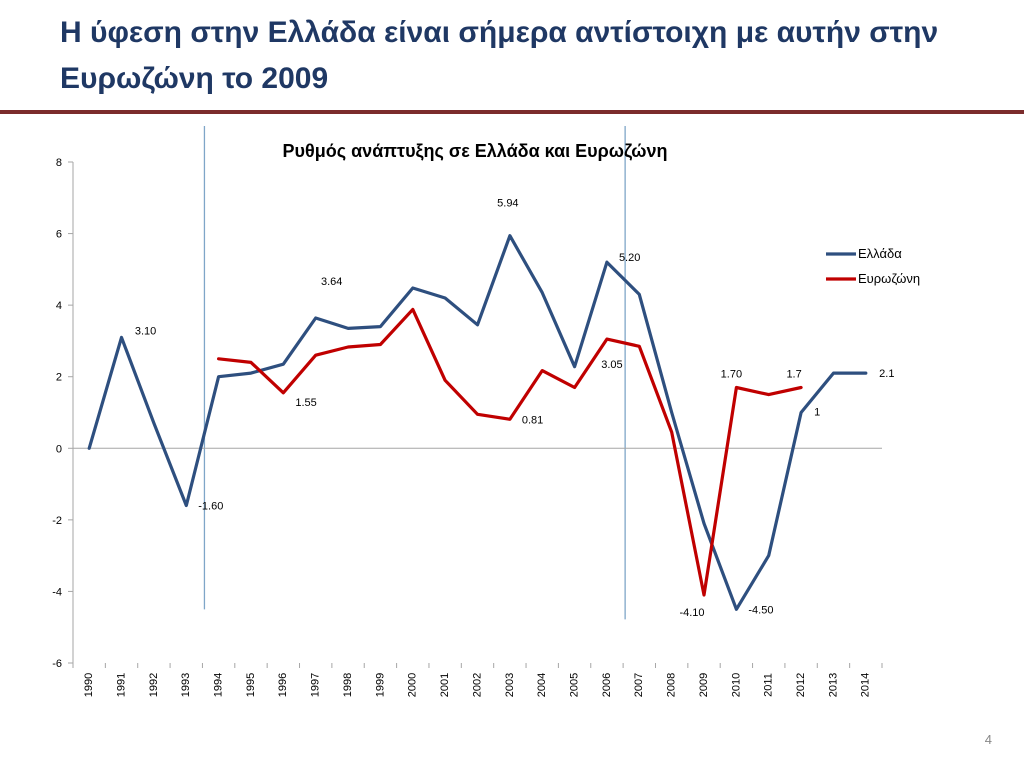 This screenshot has width=1024, height=768. What do you see at coordinates (607, 685) in the screenshot?
I see `x-tick-label: 2006` at bounding box center [607, 685].